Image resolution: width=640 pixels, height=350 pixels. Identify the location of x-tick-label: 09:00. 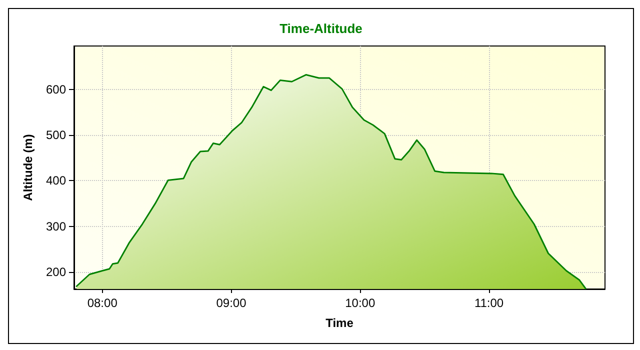
(231, 303).